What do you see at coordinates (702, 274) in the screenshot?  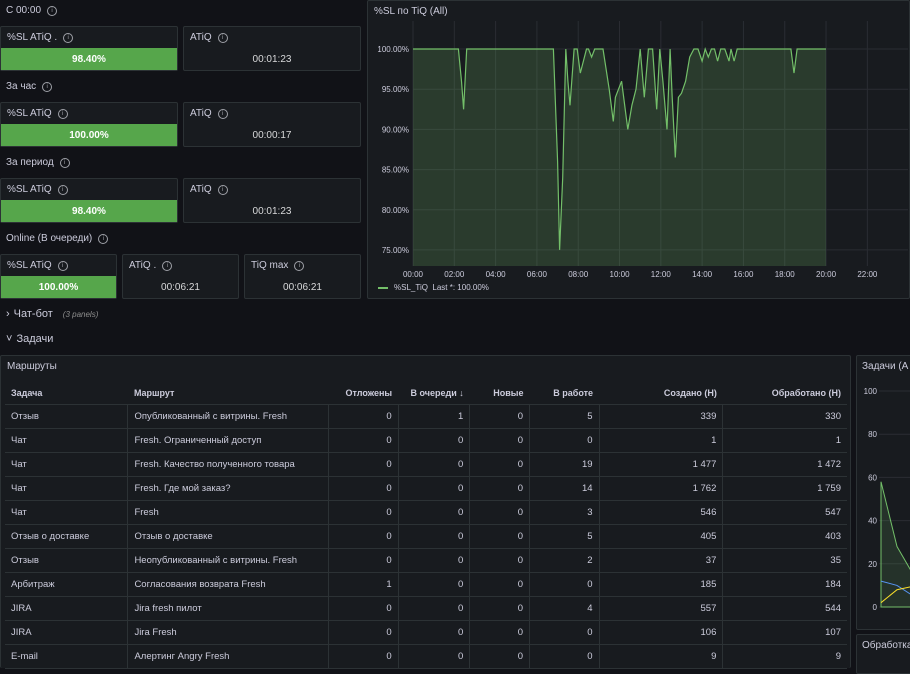 I see `x-tick-label: 14:00` at bounding box center [702, 274].